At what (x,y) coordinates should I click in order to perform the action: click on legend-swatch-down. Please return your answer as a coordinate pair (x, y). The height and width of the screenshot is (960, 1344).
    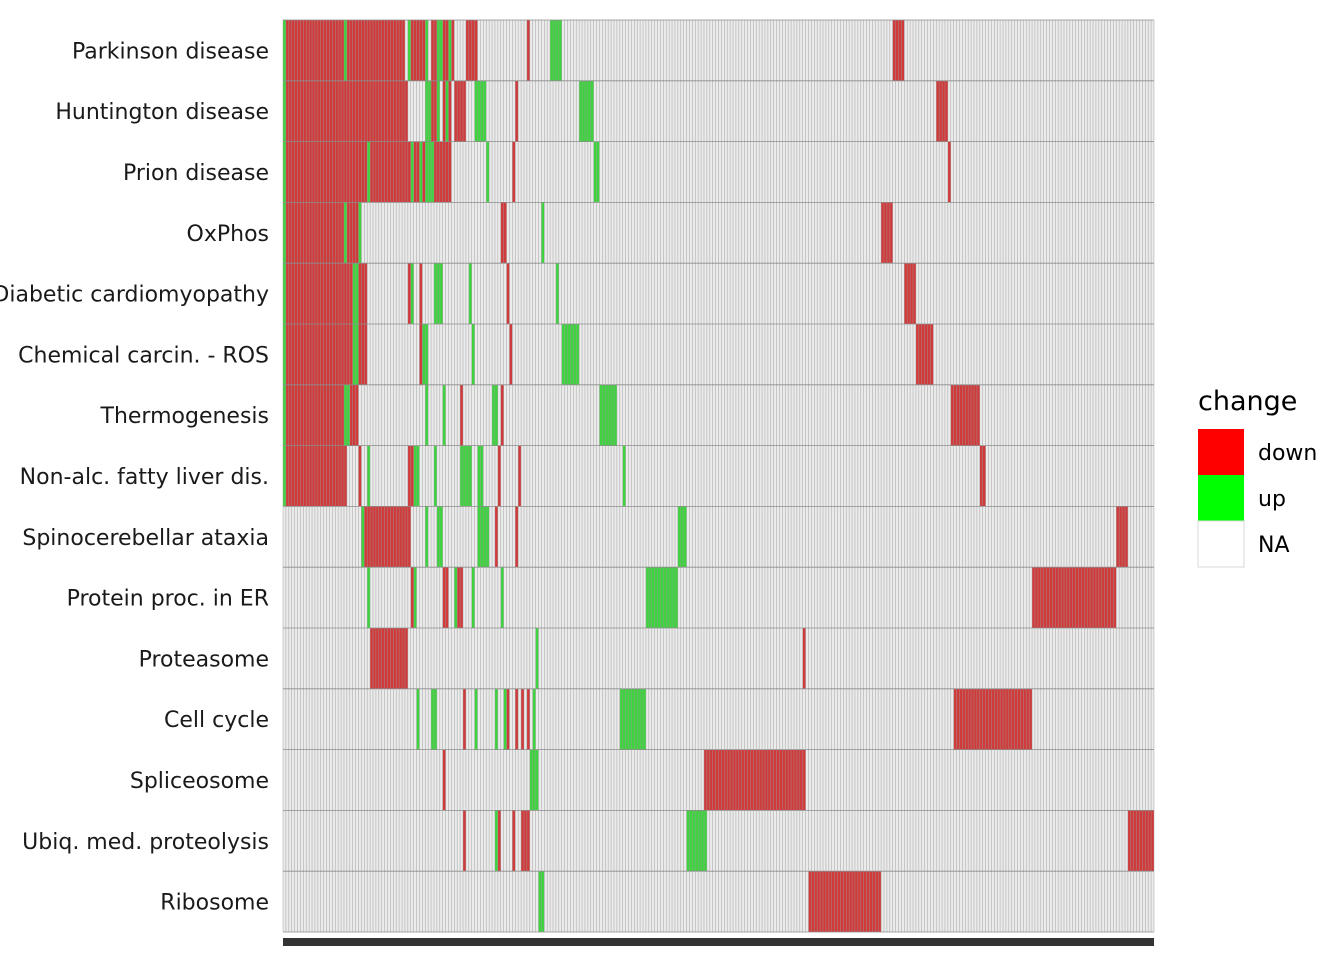
    Looking at the image, I should click on (1221, 452).